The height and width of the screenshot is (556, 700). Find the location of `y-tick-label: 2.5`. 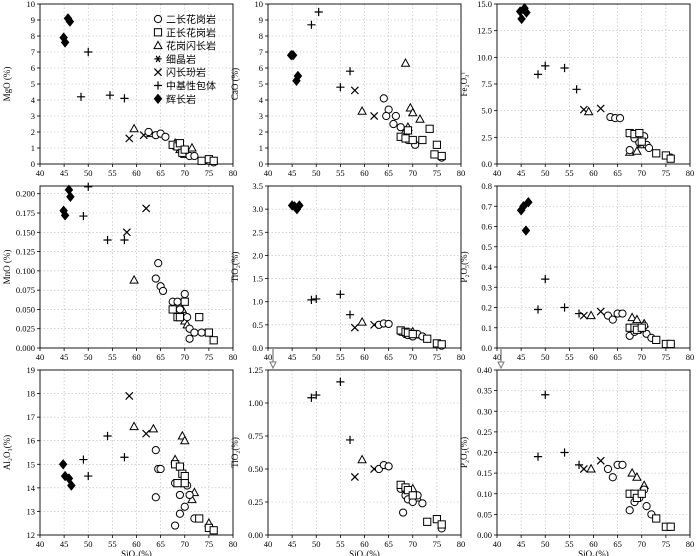

y-tick-label: 2.5 is located at coordinates (257, 232).